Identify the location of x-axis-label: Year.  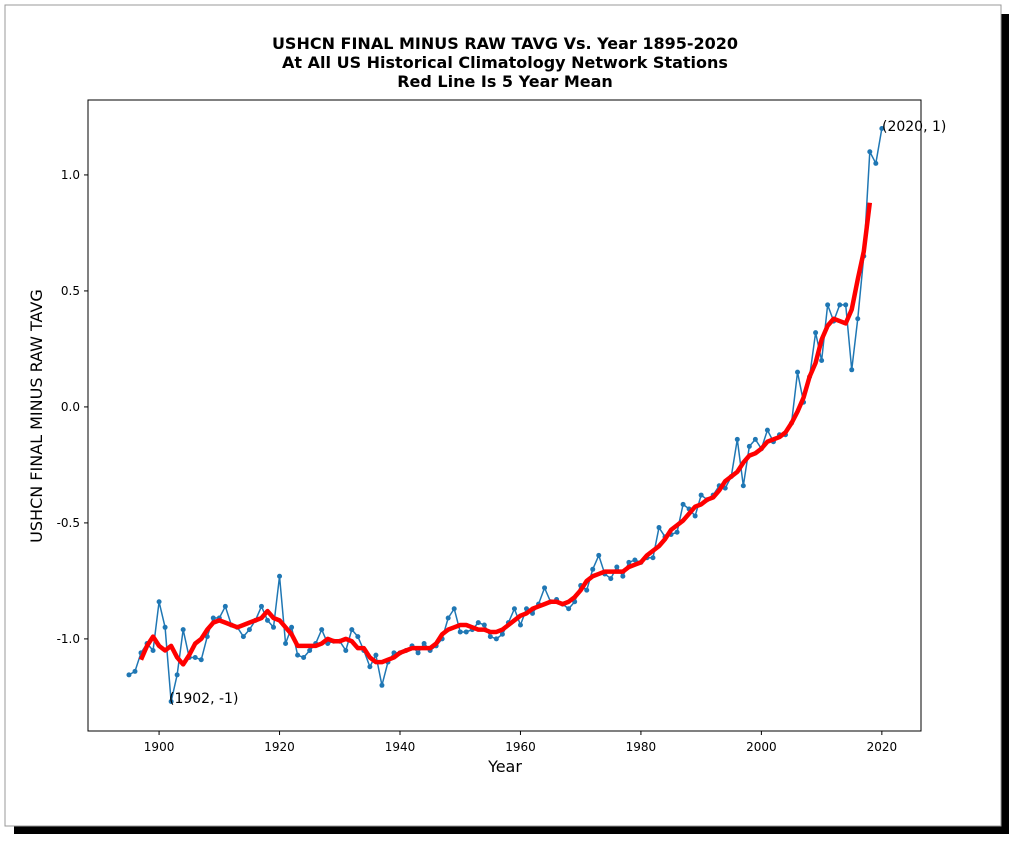
(504, 766).